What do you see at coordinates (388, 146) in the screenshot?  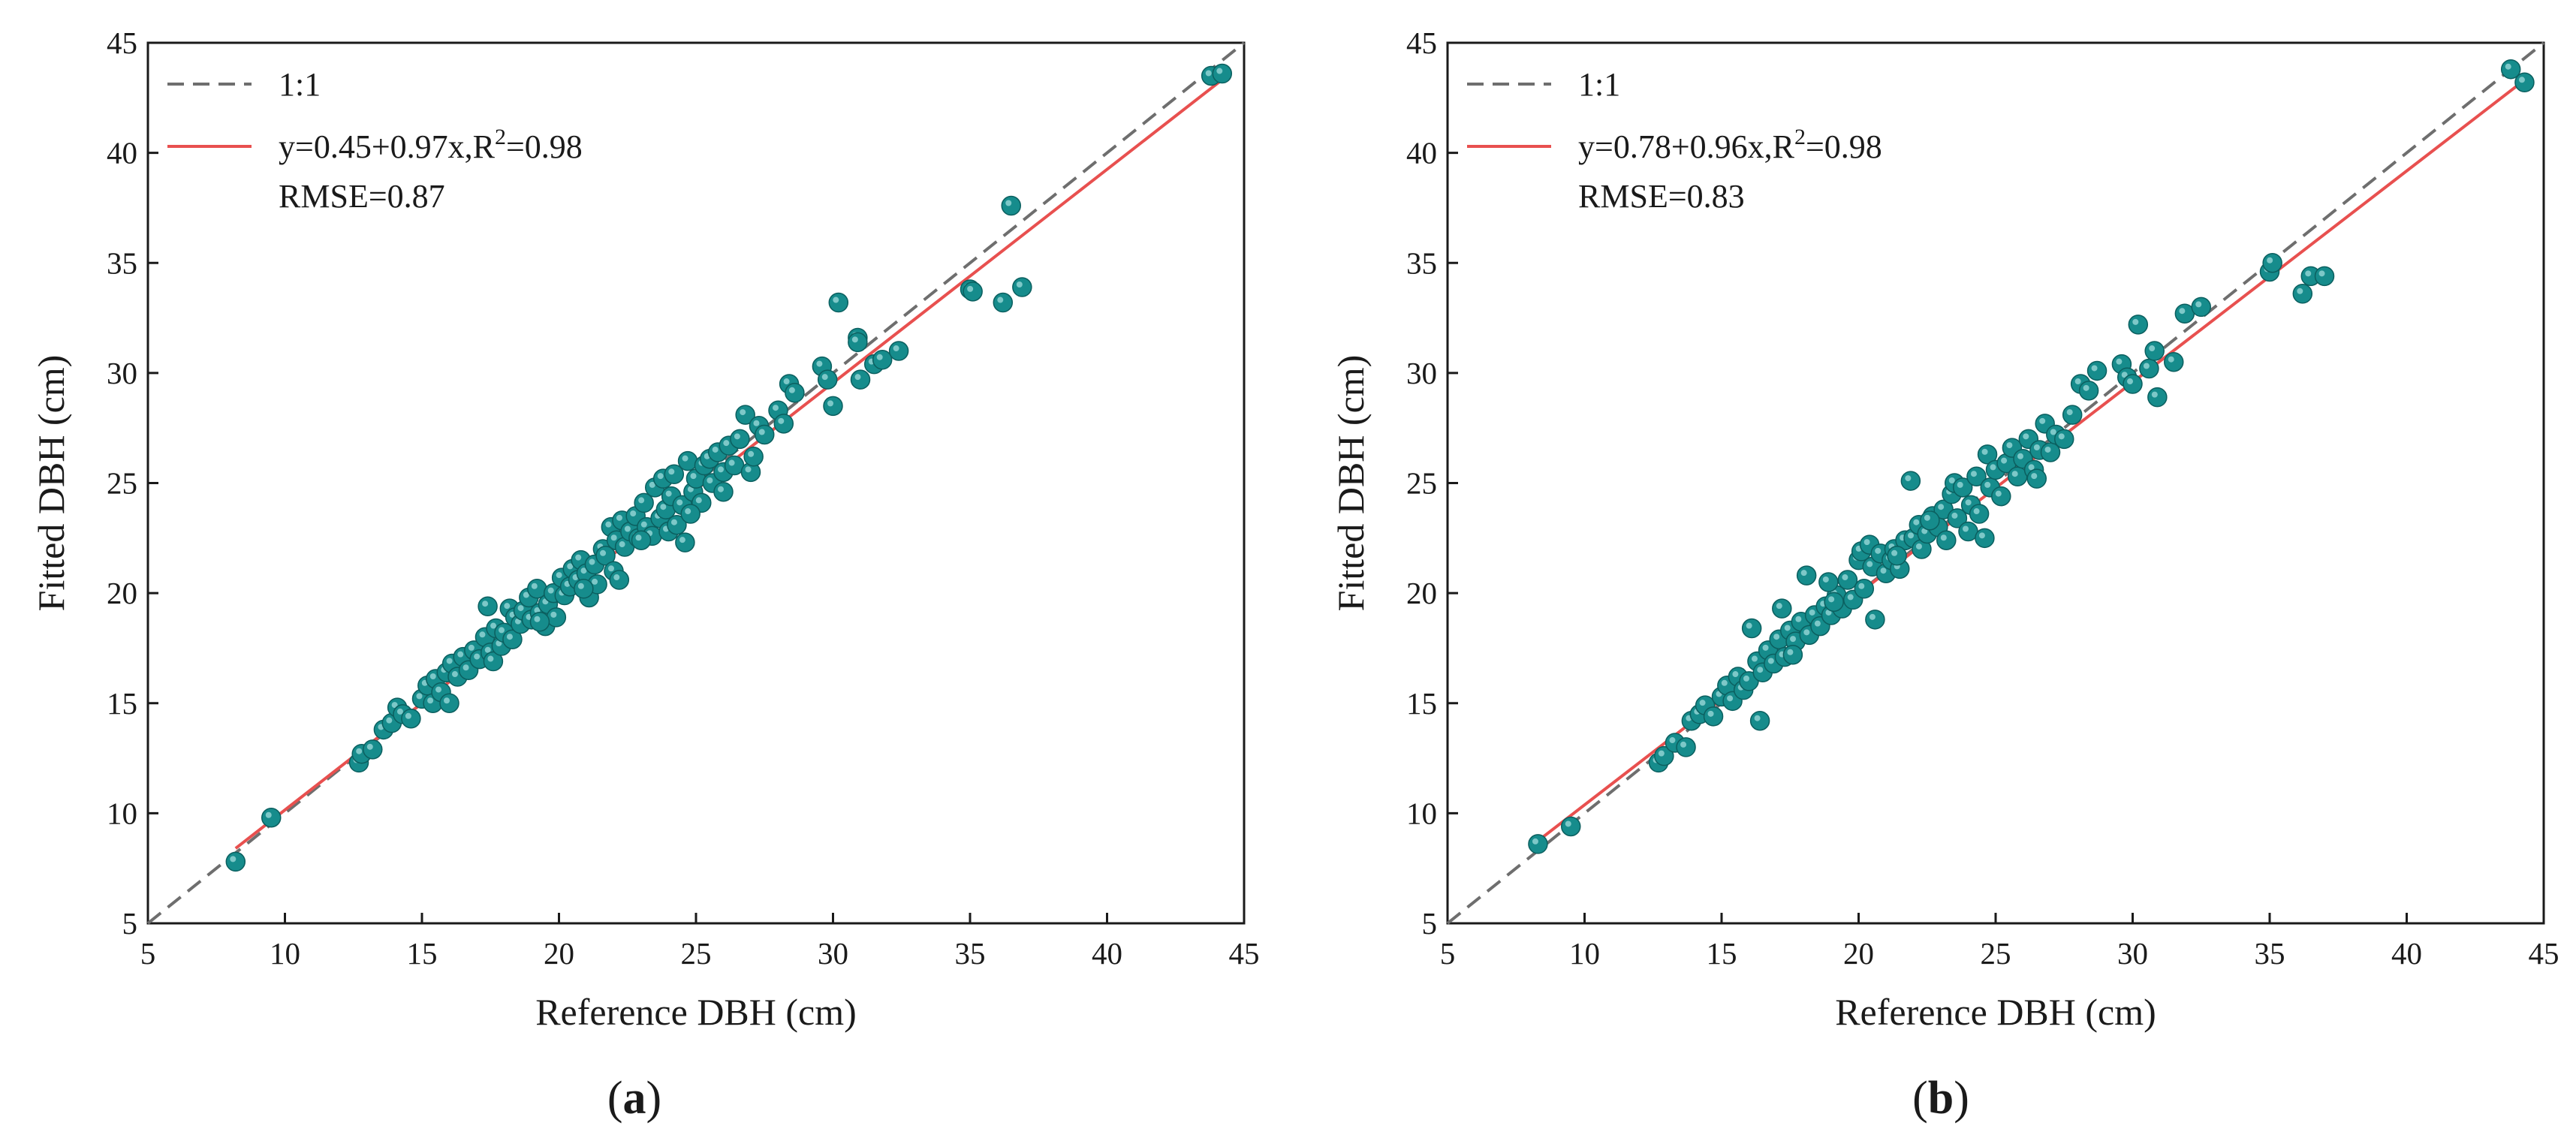 I see `legend-fit-label-prefix: y=0.45+0.97x,R` at bounding box center [388, 146].